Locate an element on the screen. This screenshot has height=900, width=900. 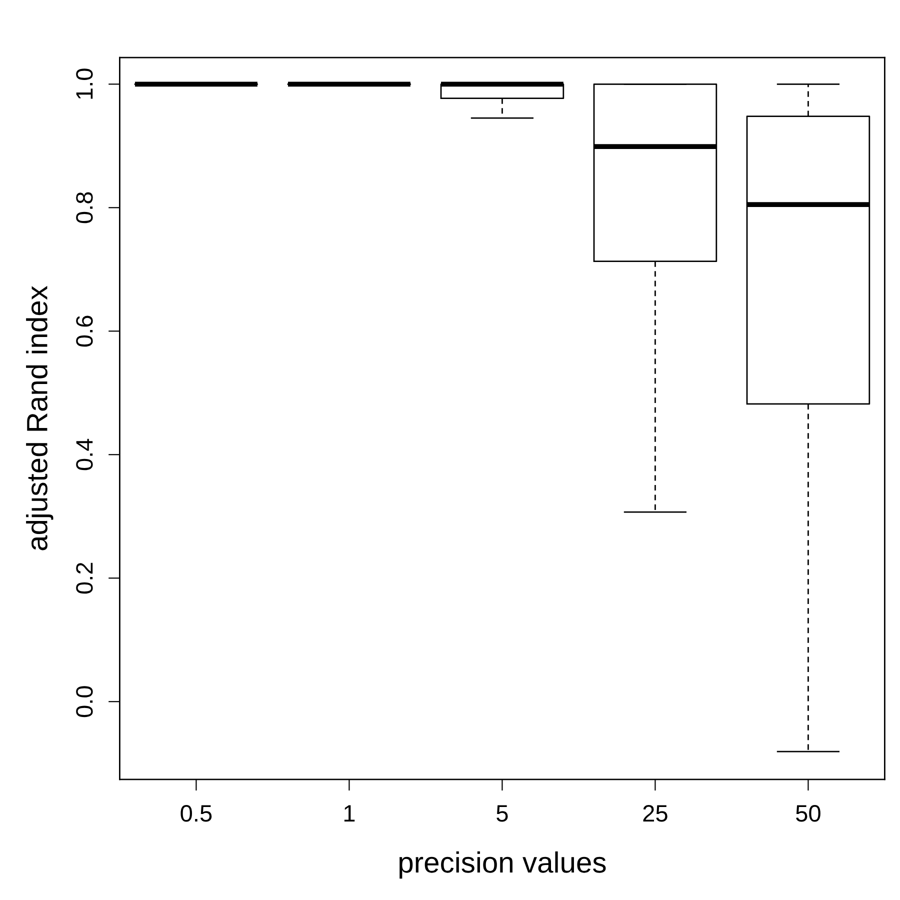
x-tick-label: 25 is located at coordinates (655, 813).